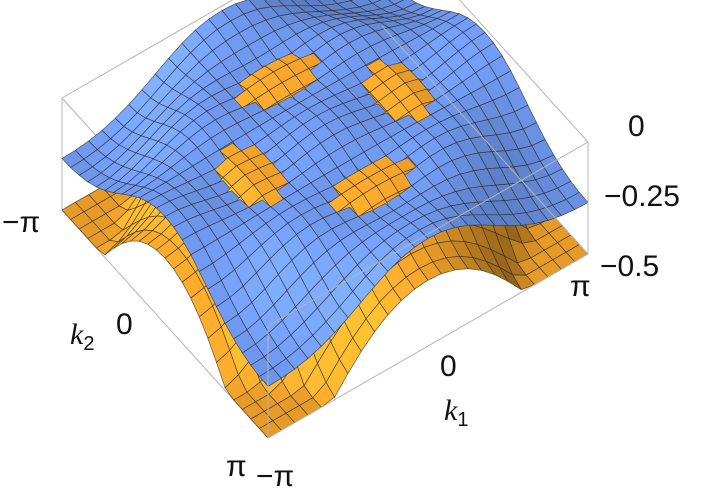  I want to click on k1-axis-label: k1, so click(456, 412).